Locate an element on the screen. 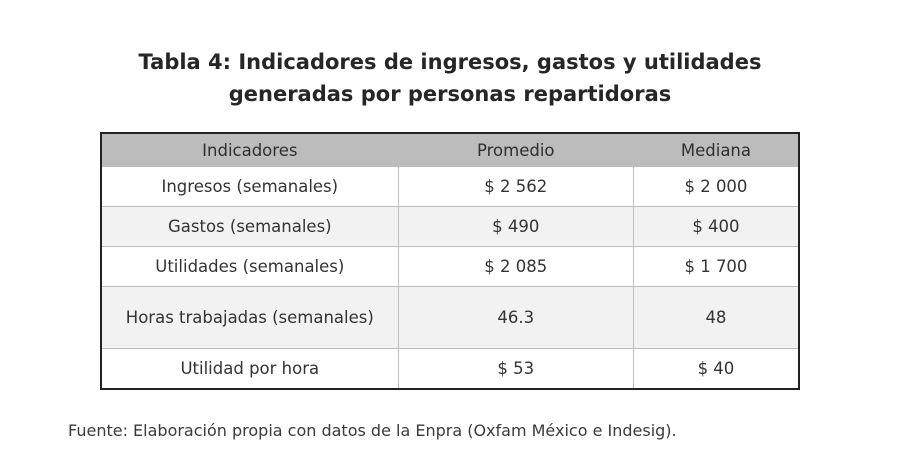  header-promedio: Promedio is located at coordinates (515, 150).